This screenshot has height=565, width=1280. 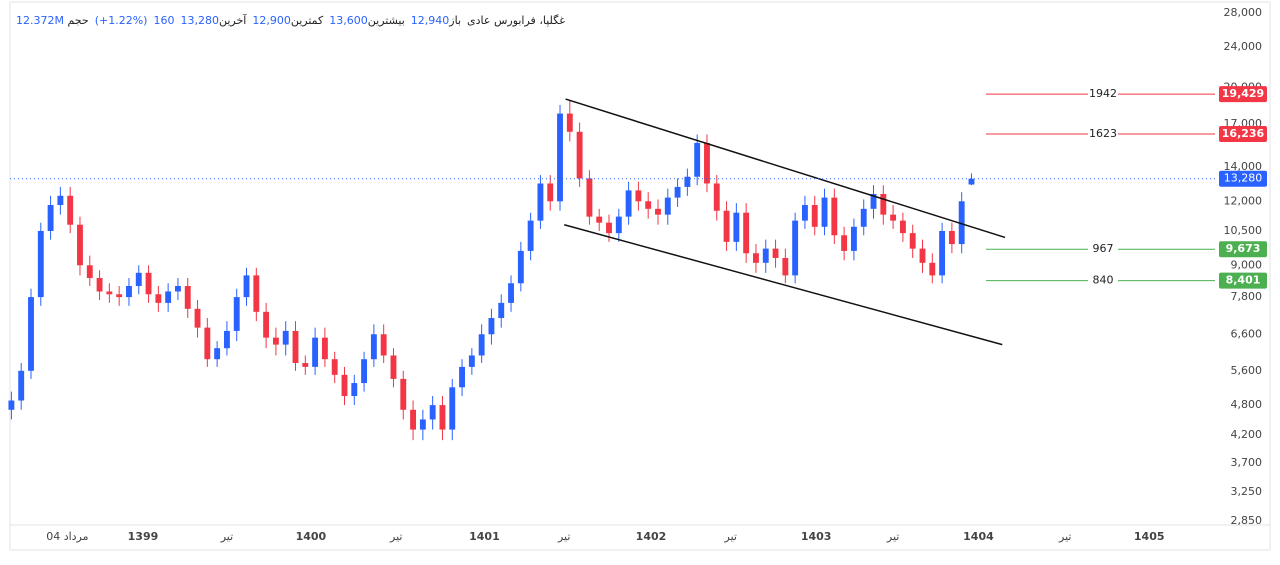 What do you see at coordinates (1247, 333) in the screenshot?
I see `y-tick-label: 6,600` at bounding box center [1247, 333].